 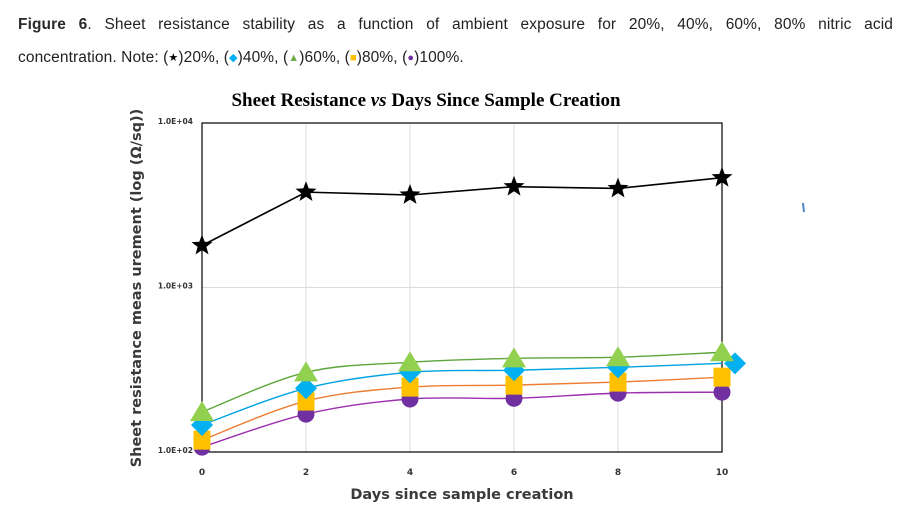 What do you see at coordinates (379, 100) in the screenshot?
I see `chart-title-vs: vs` at bounding box center [379, 100].